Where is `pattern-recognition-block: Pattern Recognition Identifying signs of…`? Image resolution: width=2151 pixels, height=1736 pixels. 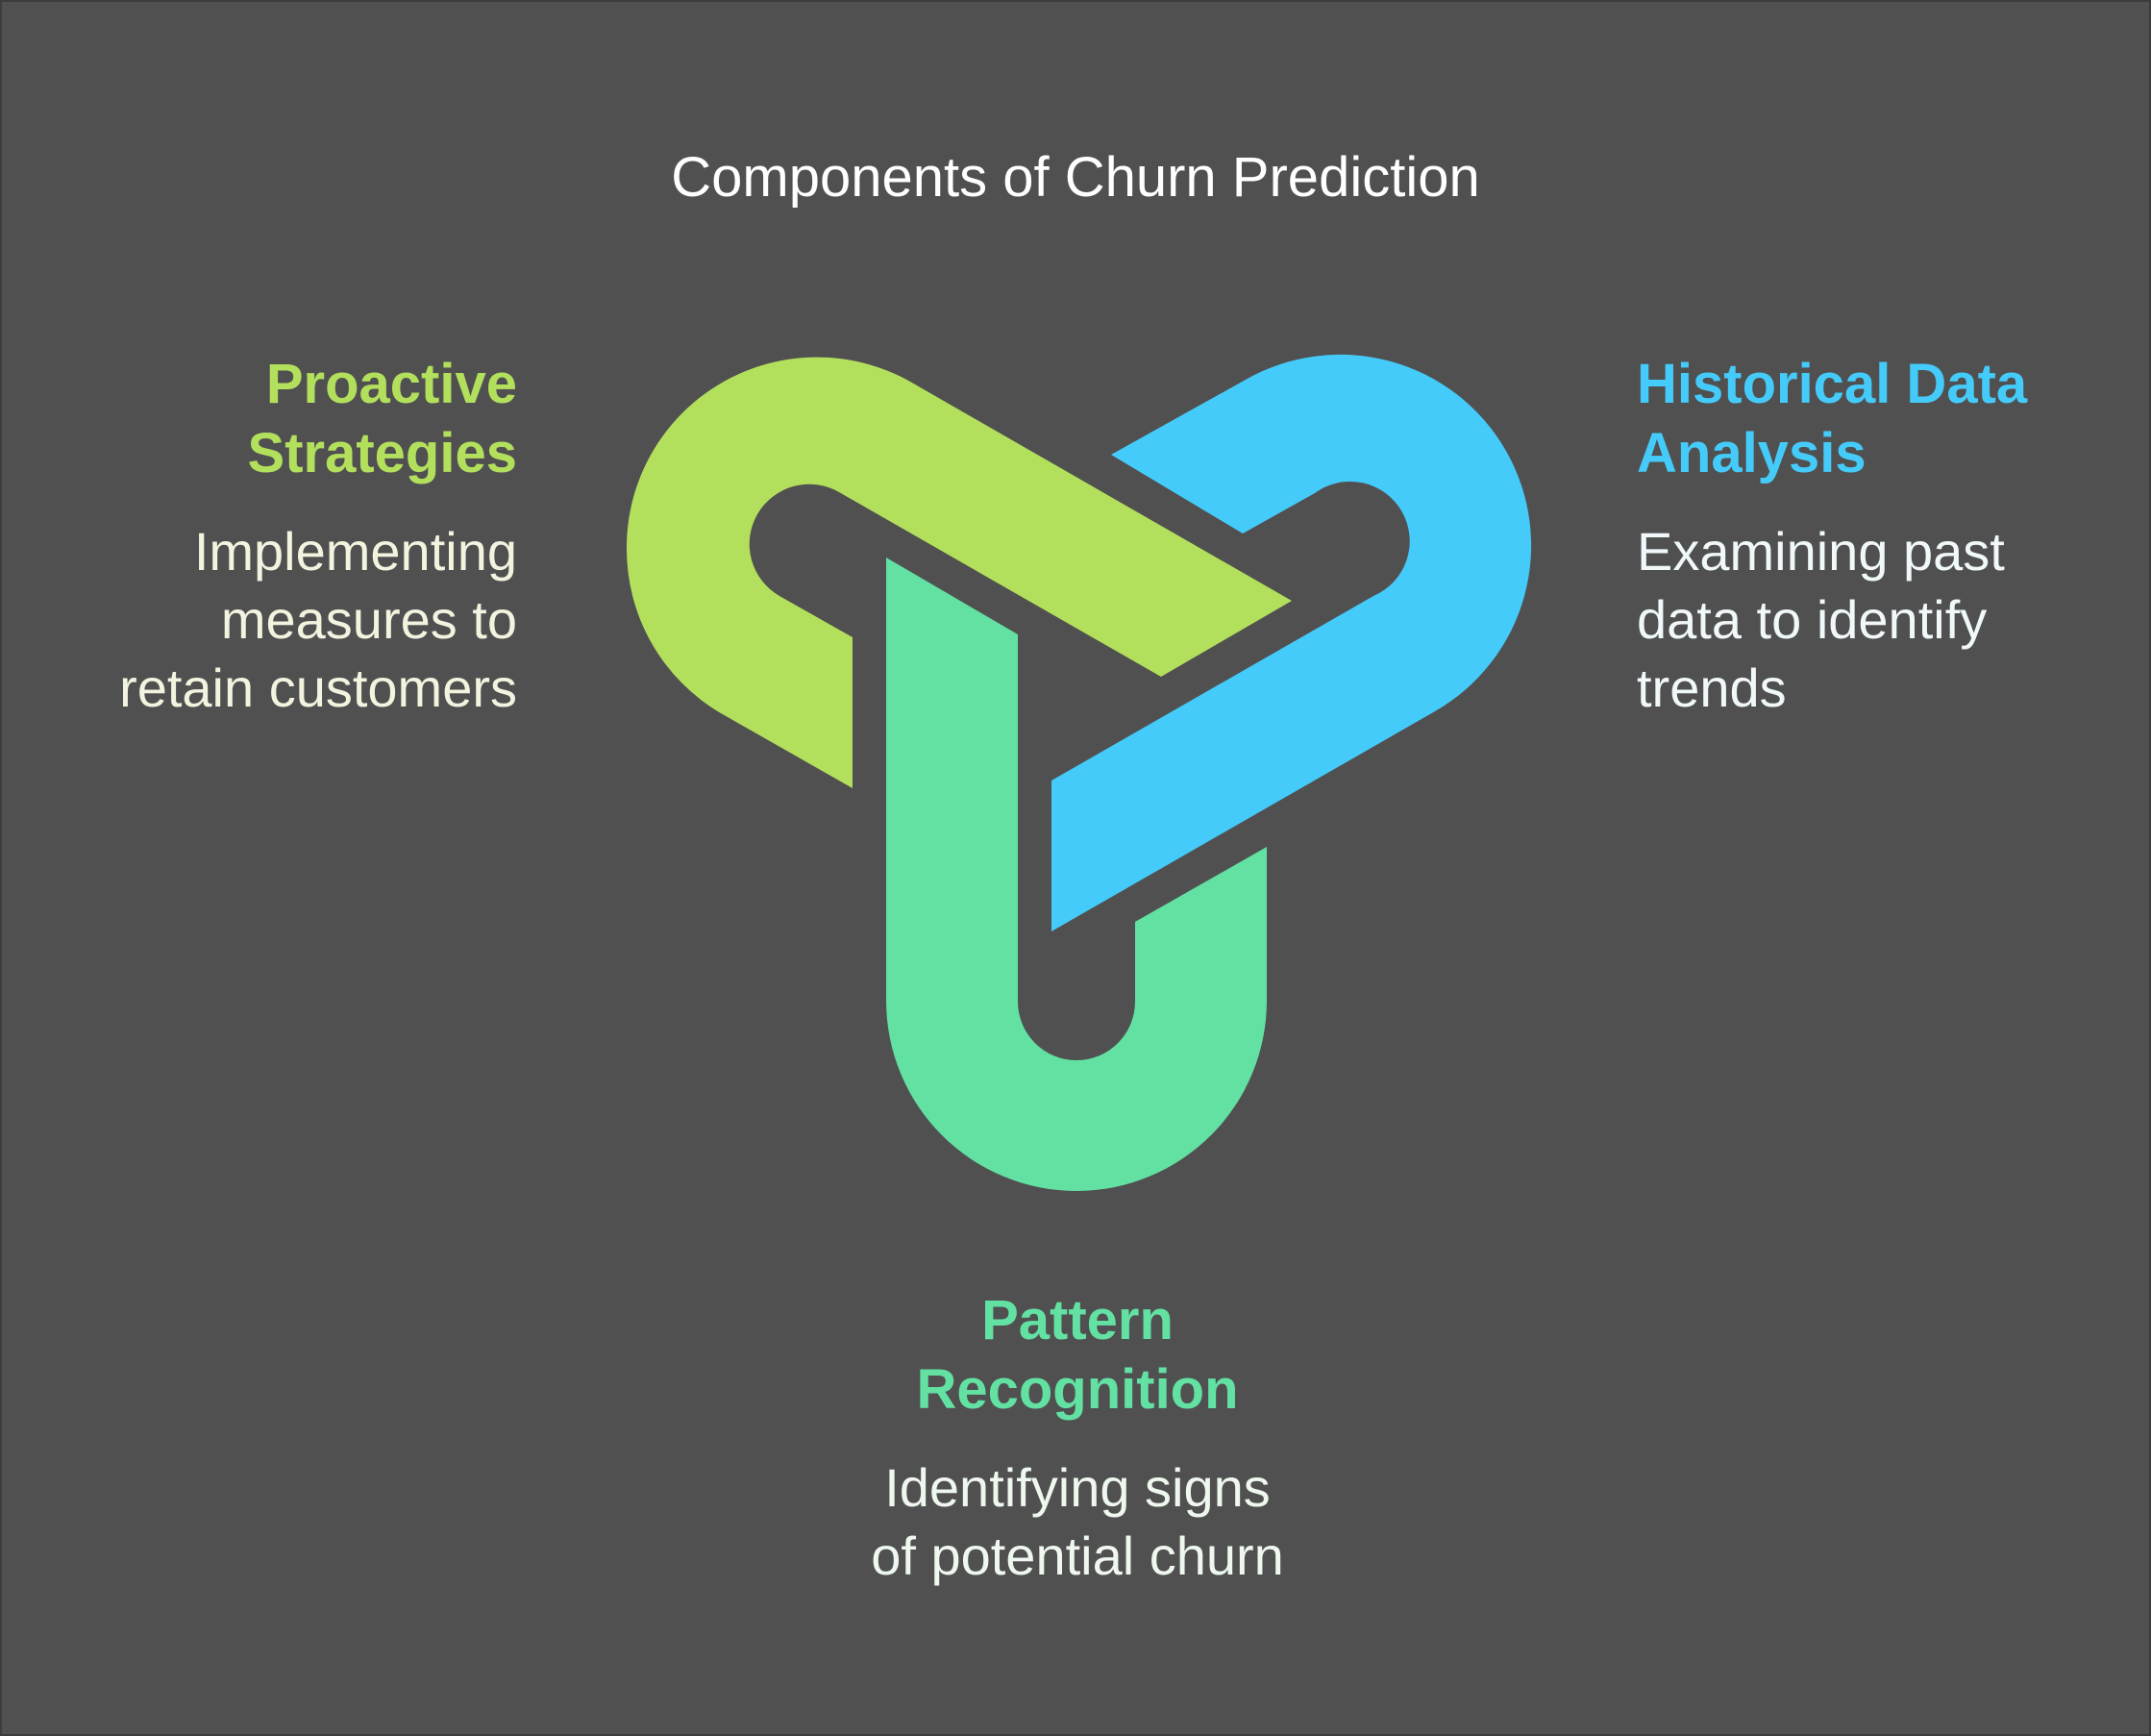 pattern-recognition-block: Pattern Recognition Identifying signs of… is located at coordinates (1077, 1438).